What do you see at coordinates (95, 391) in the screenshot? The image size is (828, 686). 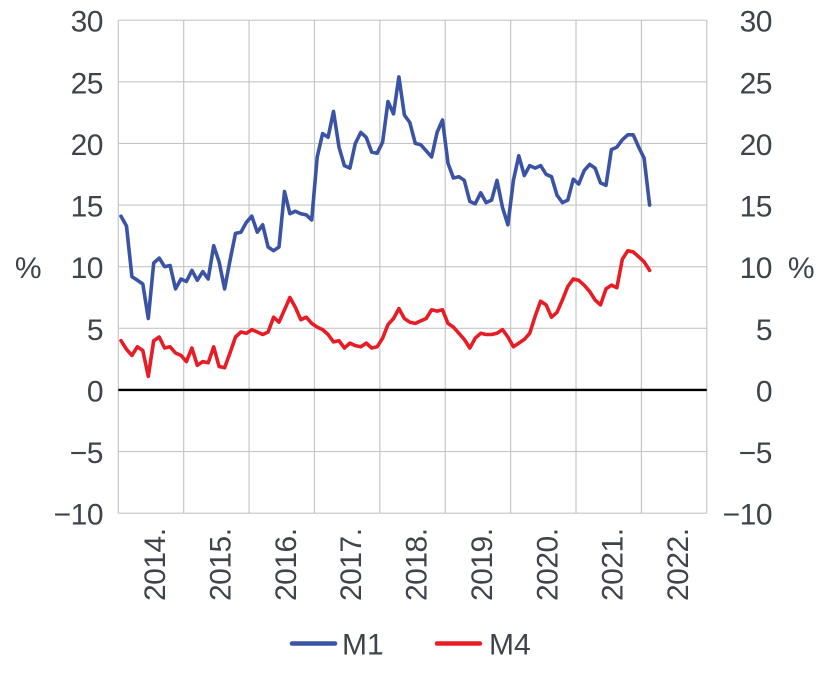 I see `y-axis-tick-label-left: 0` at bounding box center [95, 391].